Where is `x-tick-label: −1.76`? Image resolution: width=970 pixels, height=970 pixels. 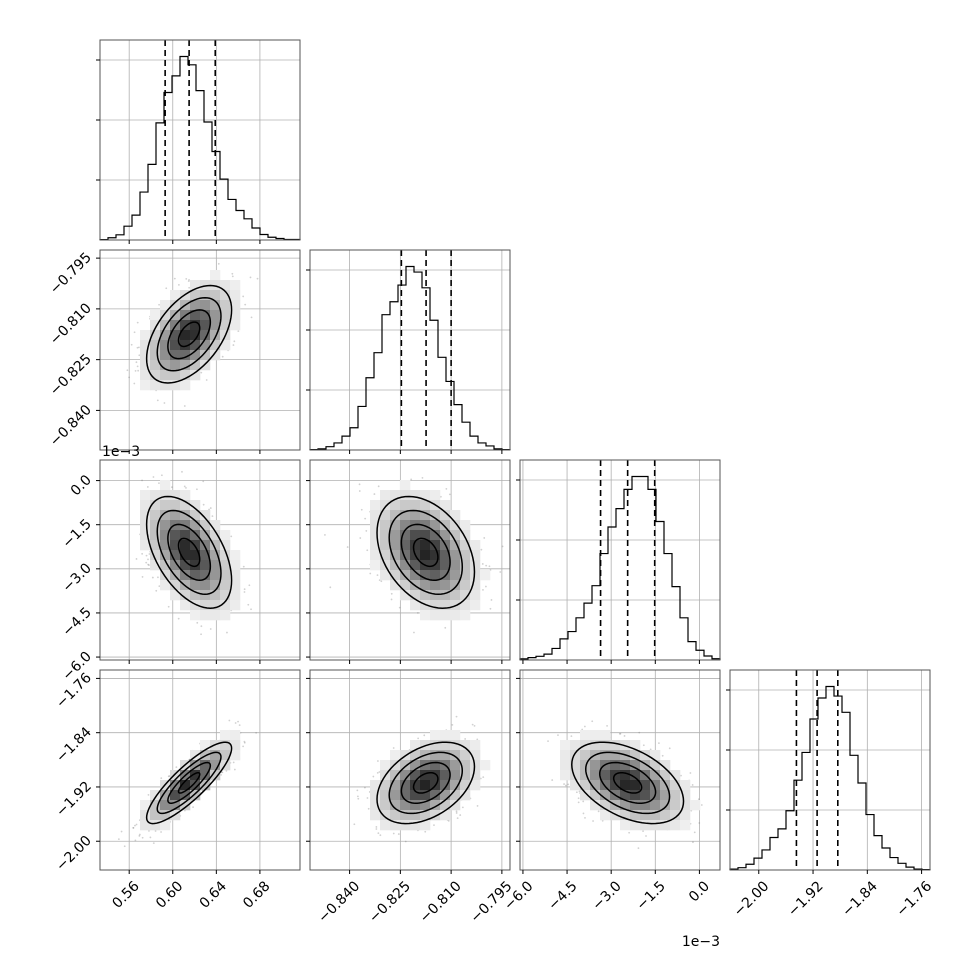 x-tick-label: −1.76 is located at coordinates (915, 899).